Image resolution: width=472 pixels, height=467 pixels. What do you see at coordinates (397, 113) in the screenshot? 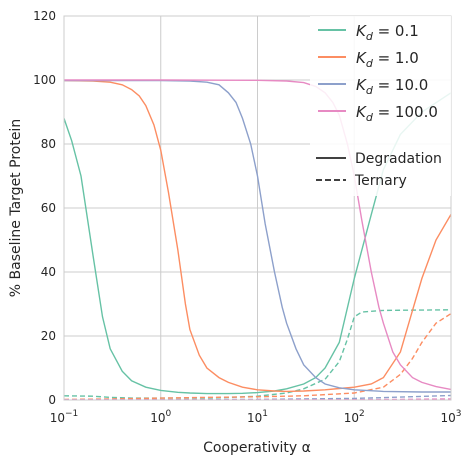
I see `legend-entry-3: Kd = 100.0` at bounding box center [397, 113].